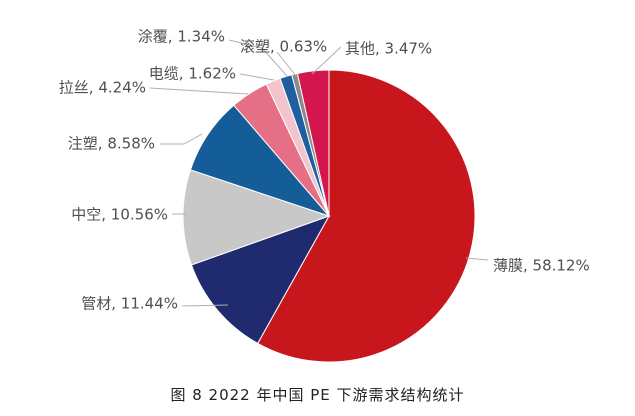 Image resolution: width=635 pixels, height=416 pixels. I want to click on slice-label-7: 涂覆, 1.34%, so click(181, 37).